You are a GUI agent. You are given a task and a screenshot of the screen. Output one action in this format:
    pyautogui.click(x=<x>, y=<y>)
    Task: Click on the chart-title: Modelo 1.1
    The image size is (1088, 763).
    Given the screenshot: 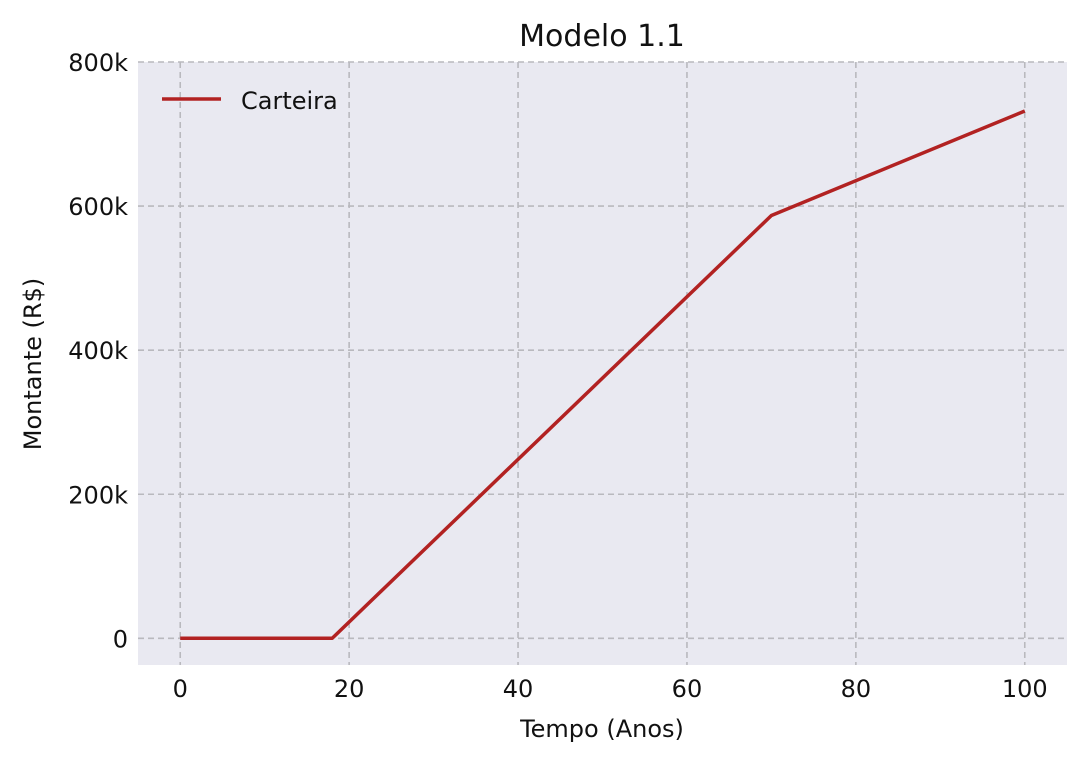 What is the action you would take?
    pyautogui.click(x=602, y=36)
    